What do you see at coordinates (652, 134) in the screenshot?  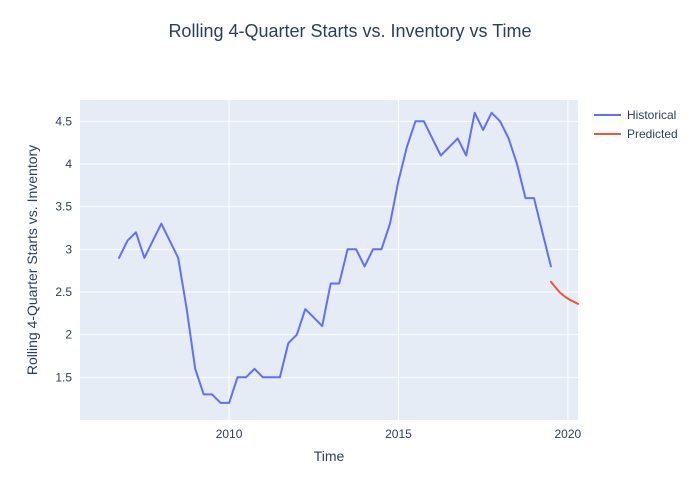 I see `legend-label-predicted: Predicted` at bounding box center [652, 134].